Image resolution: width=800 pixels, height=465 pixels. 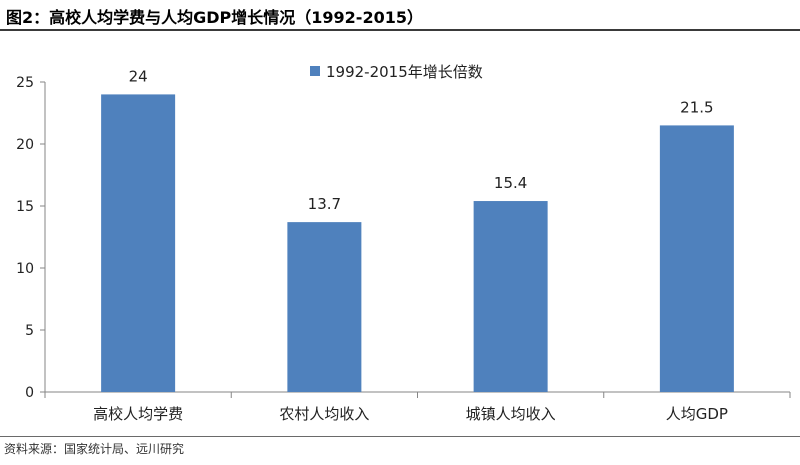 What do you see at coordinates (138, 76) in the screenshot?
I see `data-label: 24` at bounding box center [138, 76].